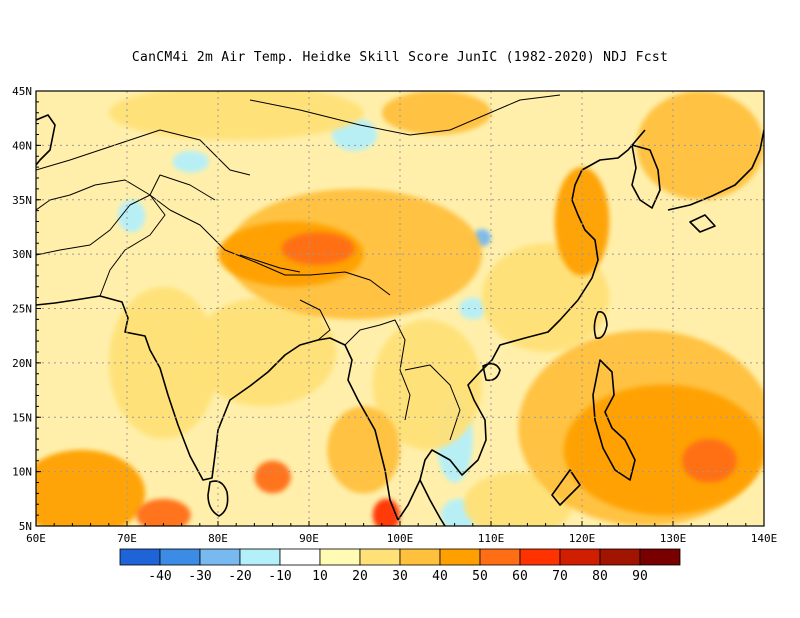  What do you see at coordinates (309, 538) in the screenshot?
I see `x-tick-label: 90E` at bounding box center [309, 538].